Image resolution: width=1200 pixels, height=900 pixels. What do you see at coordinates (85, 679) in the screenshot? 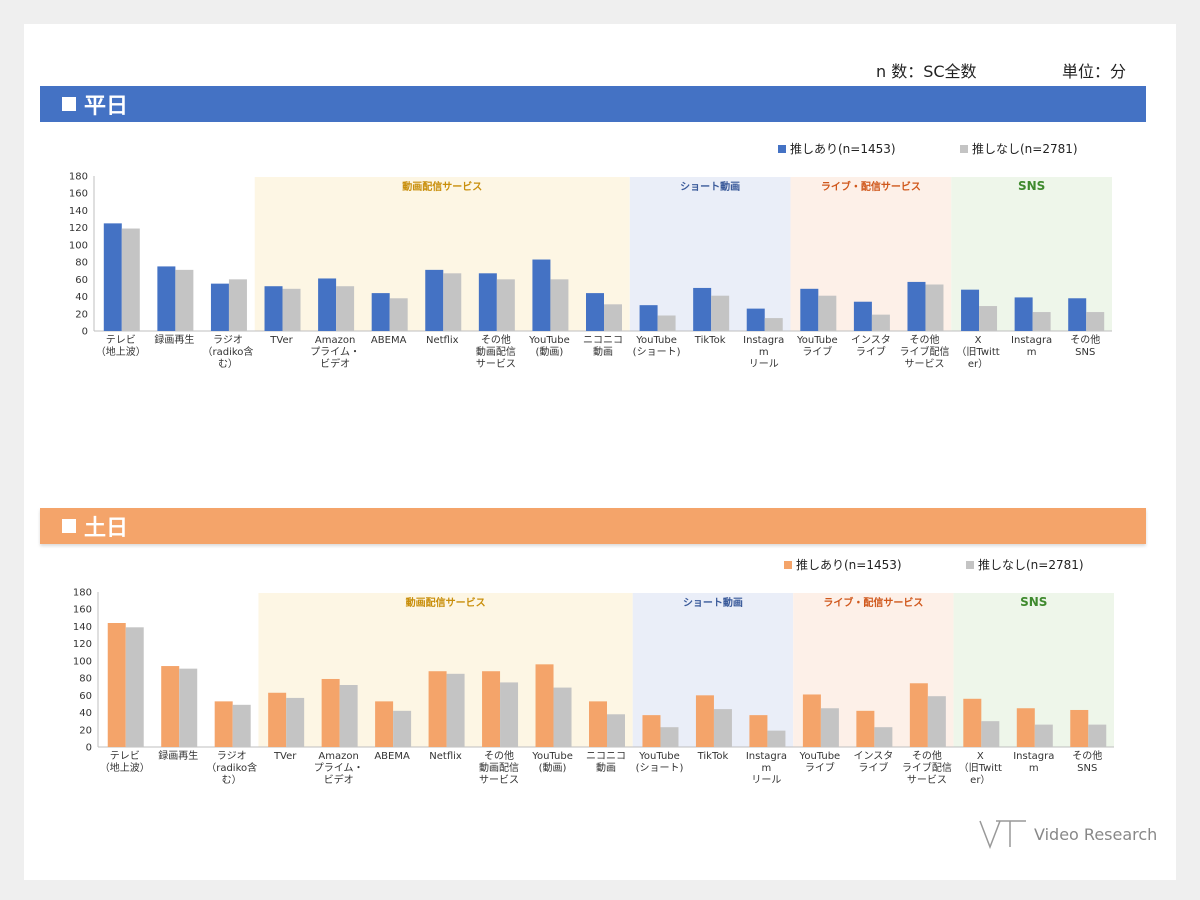
I see `y-tick-label: 80` at bounding box center [85, 679].